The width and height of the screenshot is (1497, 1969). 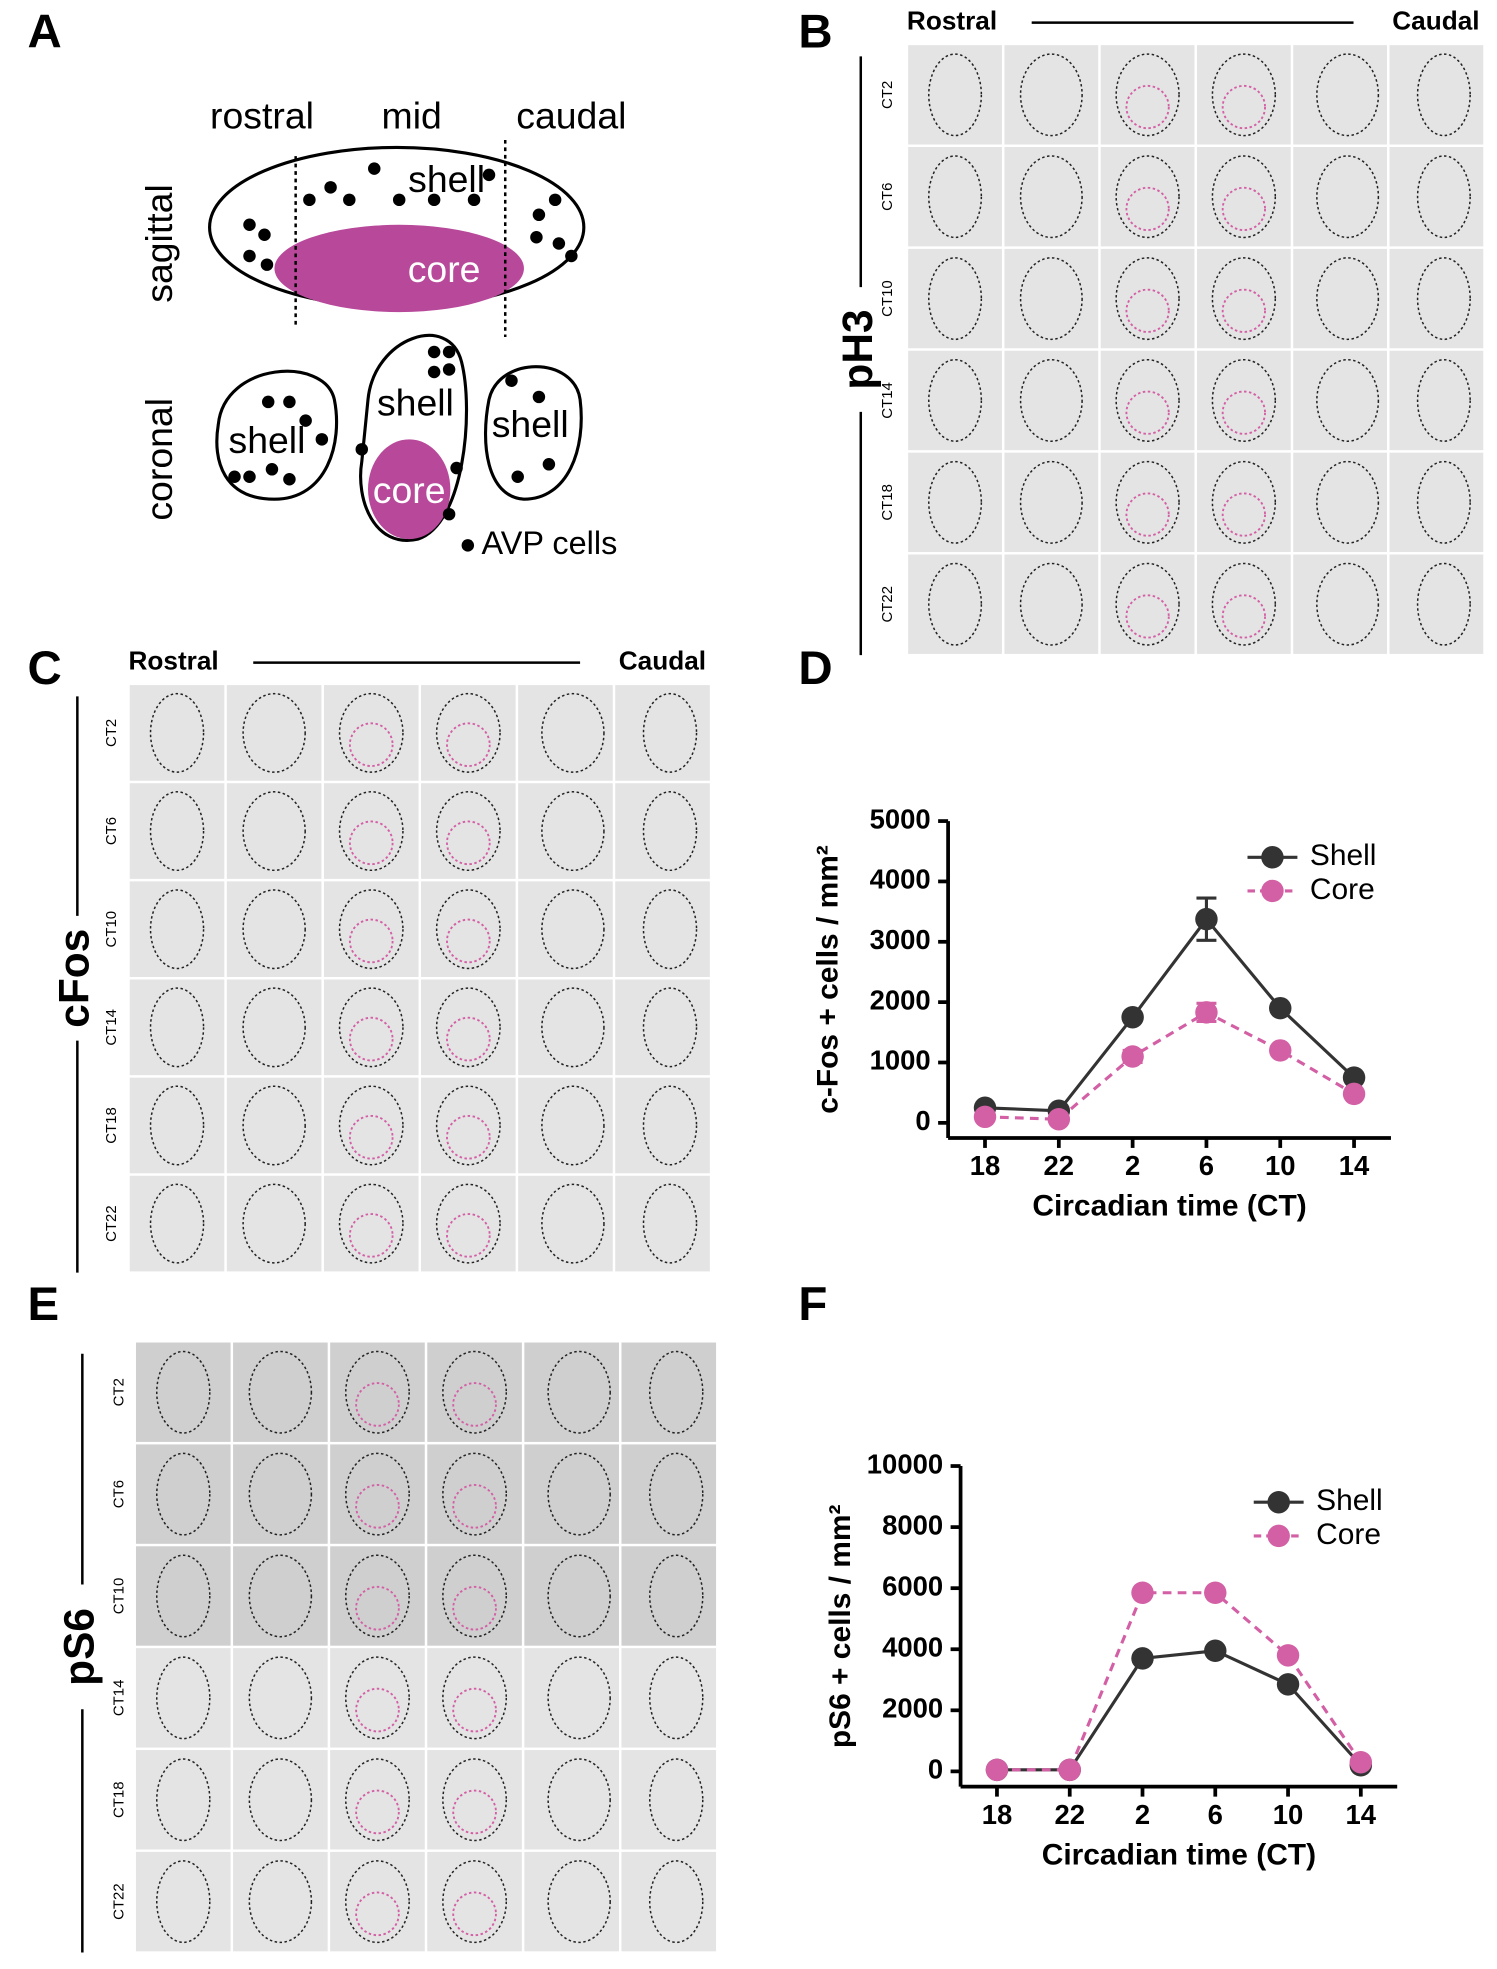 I want to click on y-tick-label: 10000, so click(x=905, y=1463).